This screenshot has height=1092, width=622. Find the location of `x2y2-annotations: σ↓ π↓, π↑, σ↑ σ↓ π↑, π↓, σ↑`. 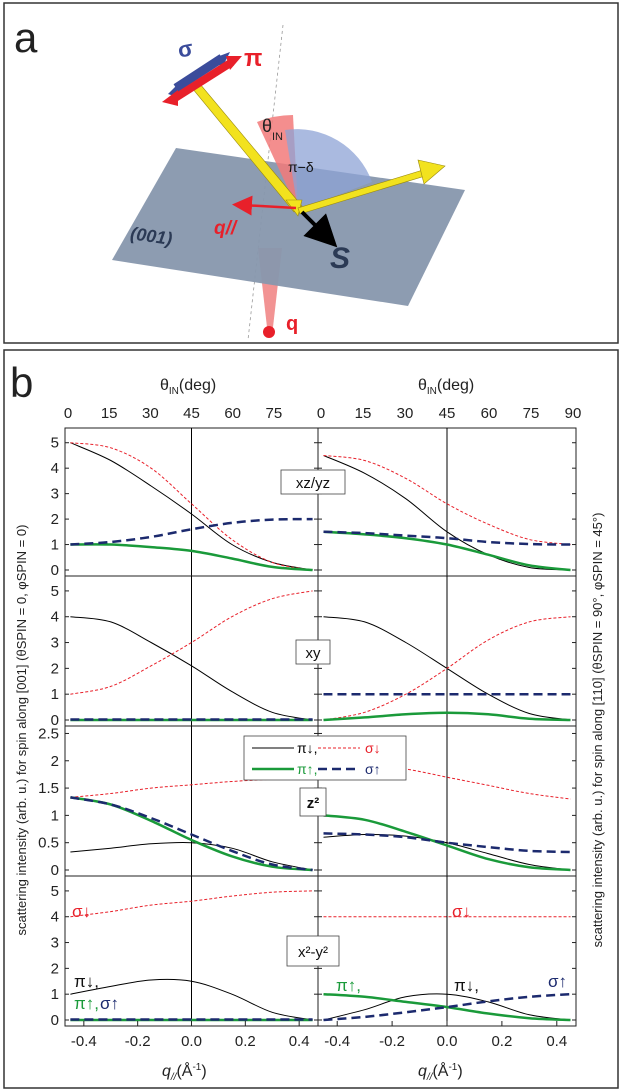

x2y2-annotations: σ↓ π↓, π↑, σ↑ σ↓ π↑, π↓, σ↑ is located at coordinates (319, 957).